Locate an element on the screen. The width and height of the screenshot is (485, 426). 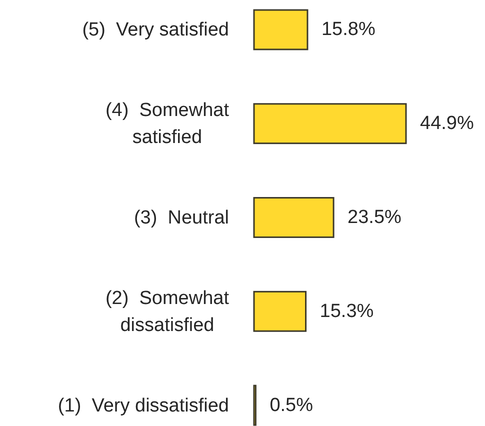
y-tick-label: (2) Somewhat dissatisfied is located at coordinates (167, 311).